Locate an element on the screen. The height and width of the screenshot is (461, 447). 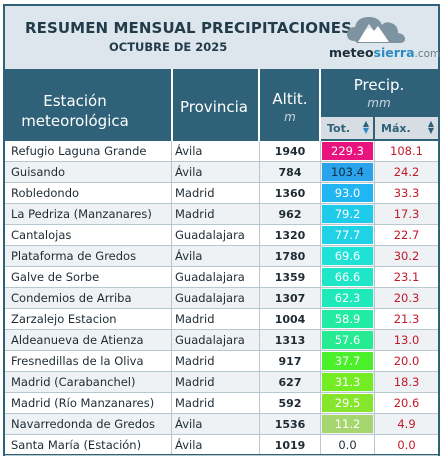
max-precip: 22.7 is located at coordinates (406, 235).